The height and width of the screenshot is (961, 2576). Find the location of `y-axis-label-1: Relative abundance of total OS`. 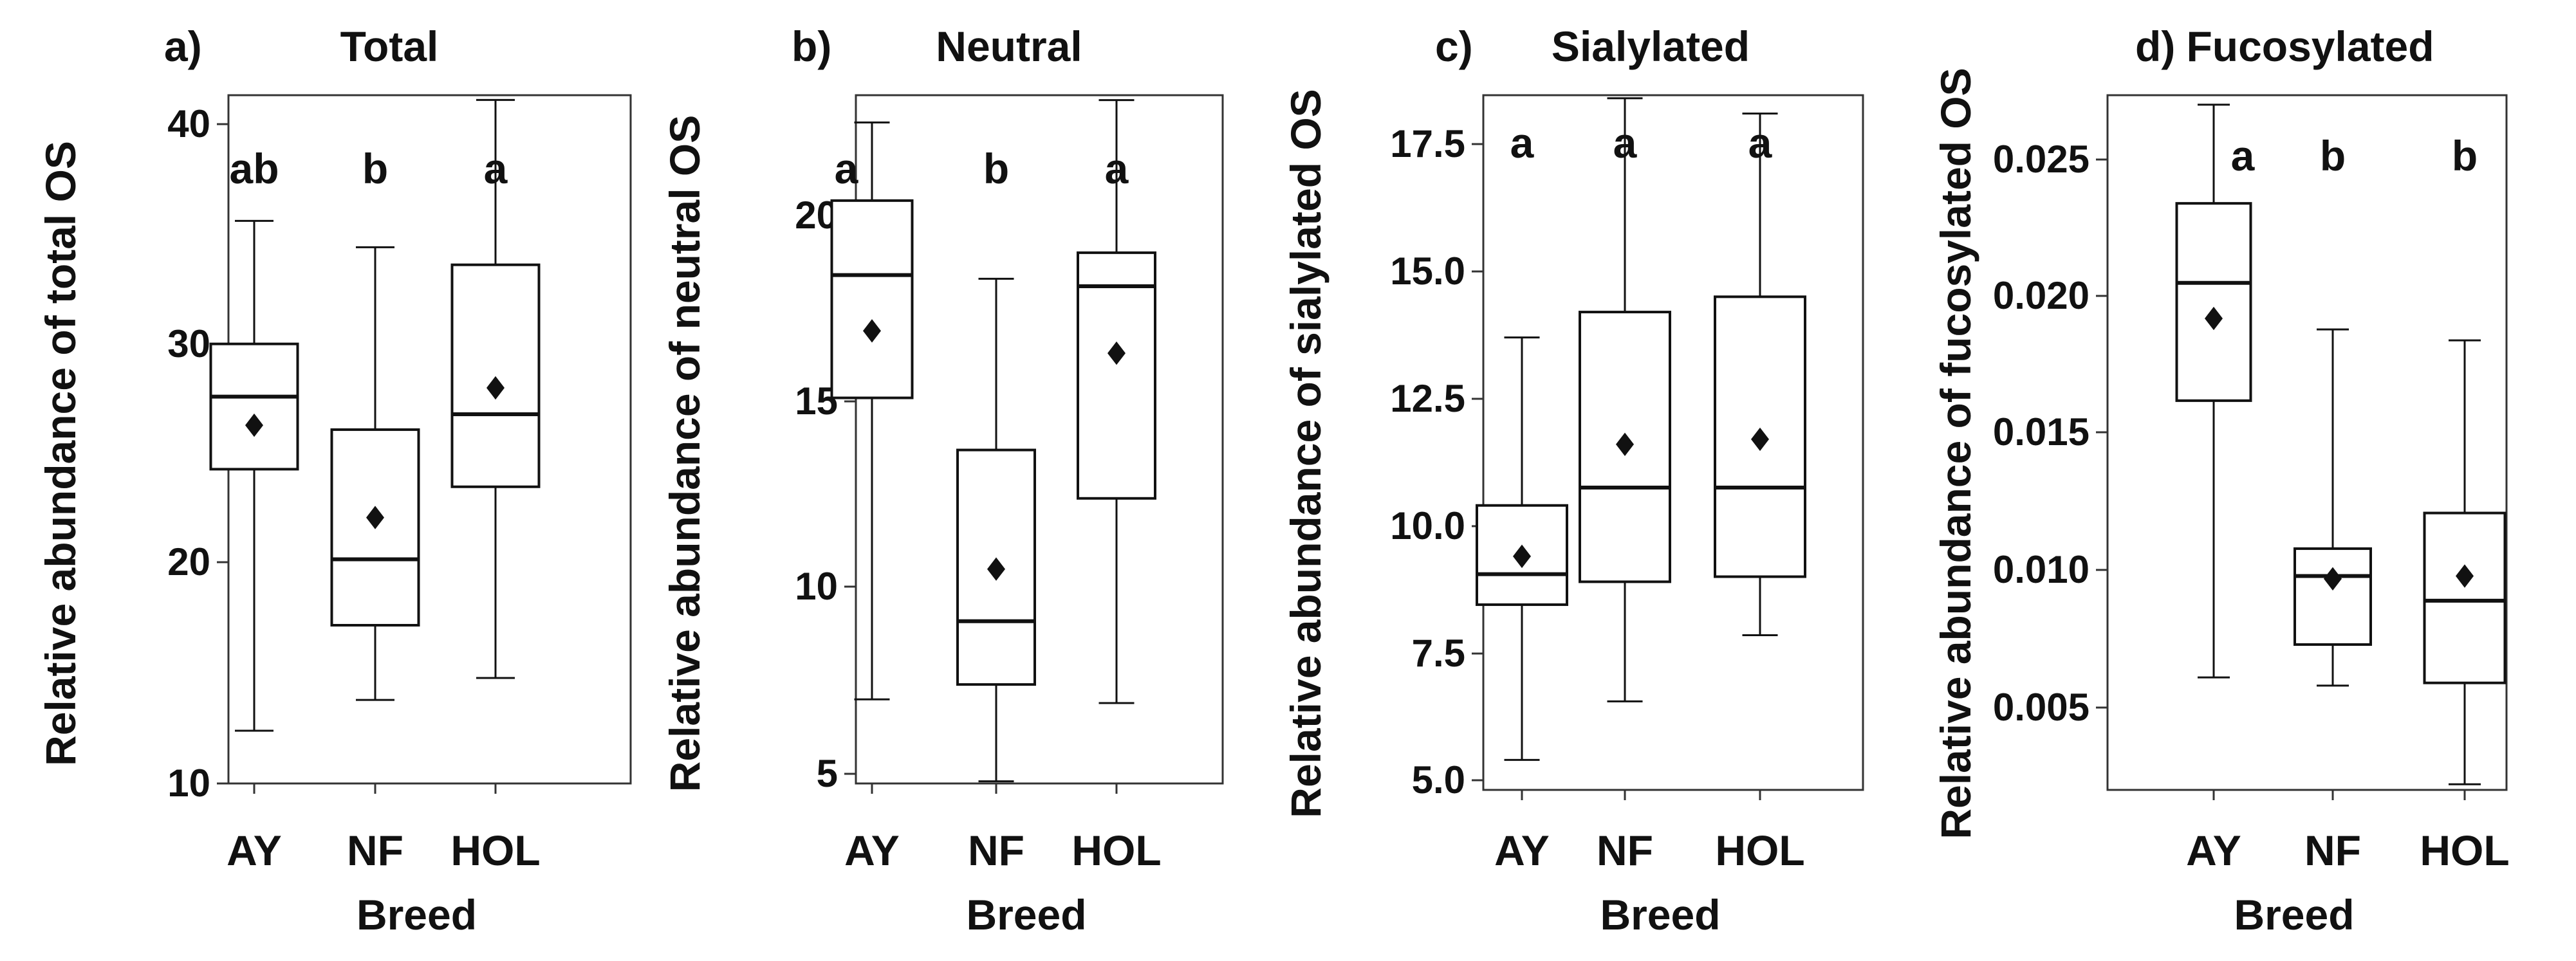

y-axis-label-1: Relative abundance of total OS is located at coordinates (60, 453).